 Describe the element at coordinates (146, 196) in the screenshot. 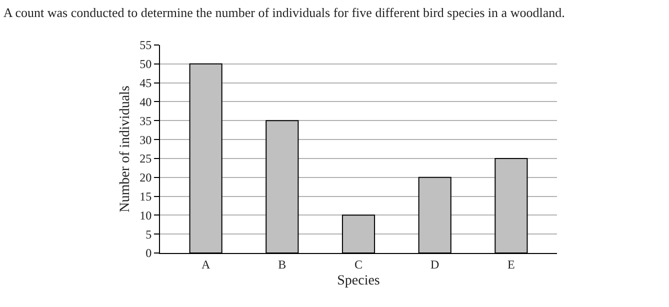

I see `y-tick-label: 15` at that location.